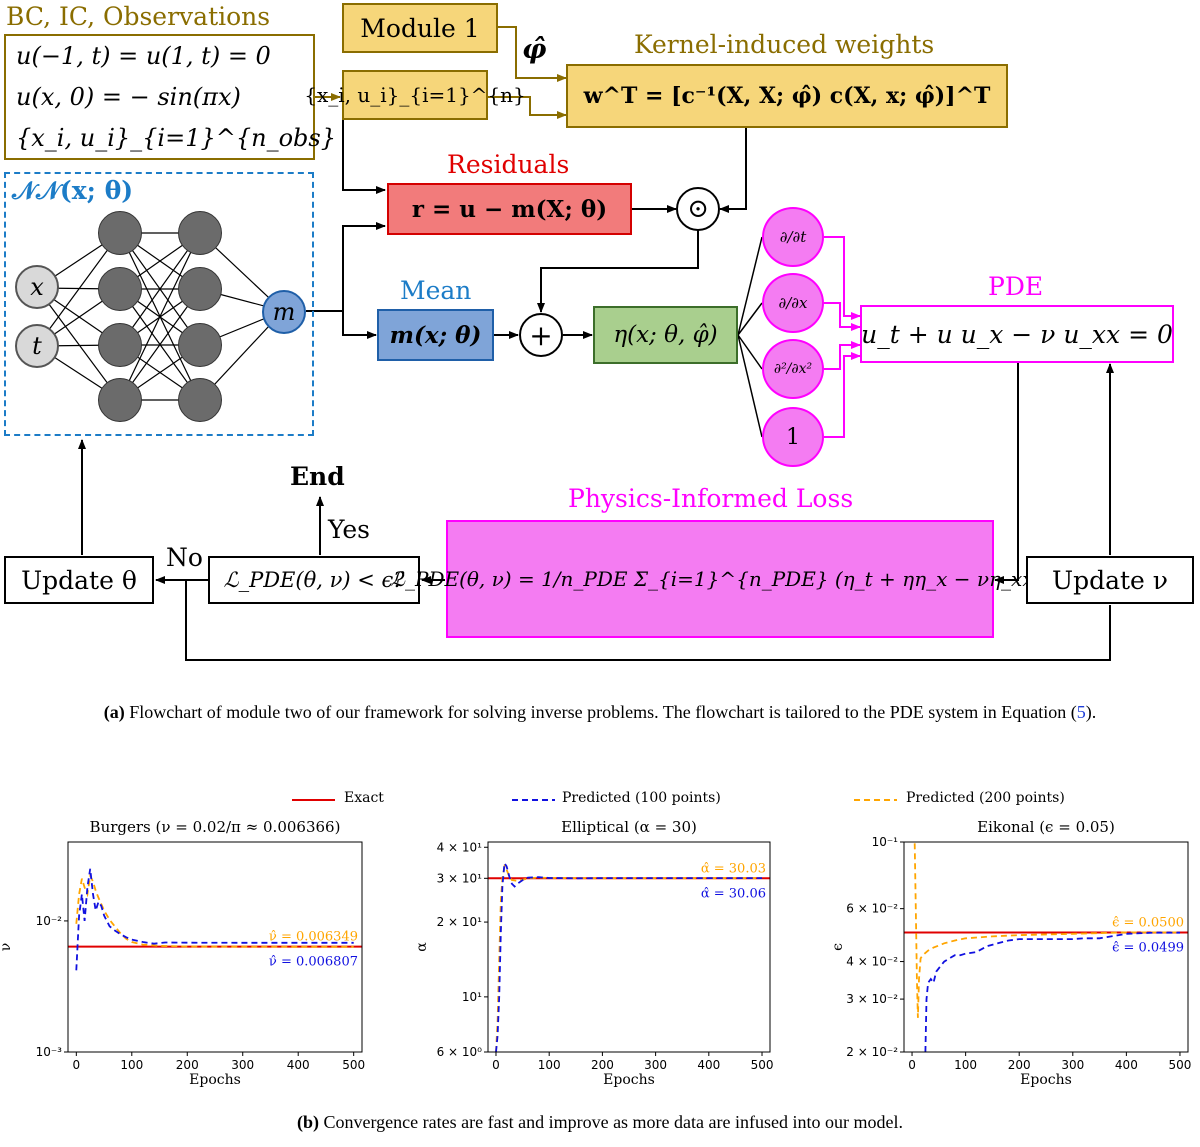 This screenshot has height=1147, width=1200. Describe the element at coordinates (629, 827) in the screenshot. I see `chart-title: Elliptical (α = 30)` at that location.